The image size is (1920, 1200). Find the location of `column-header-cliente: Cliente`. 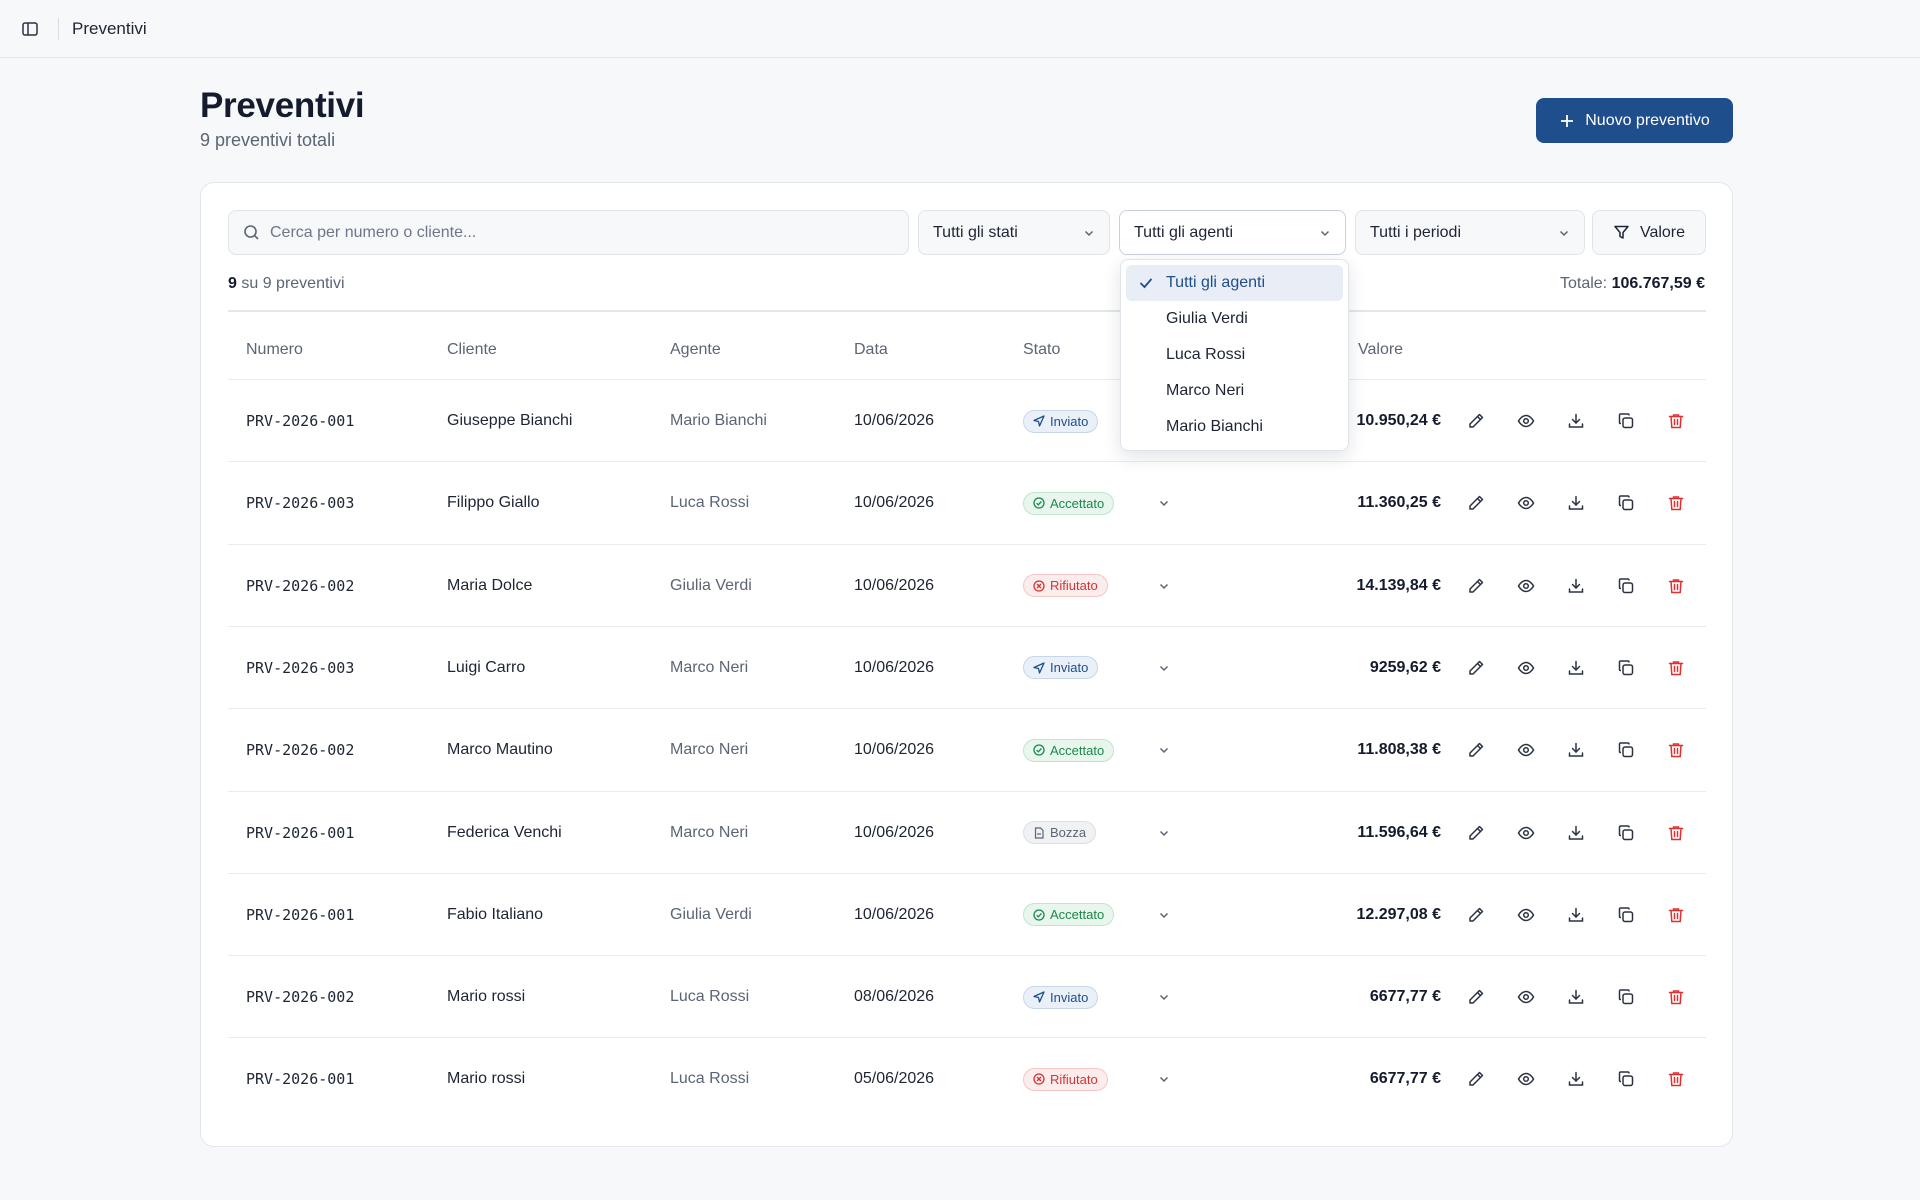

column-header-cliente: Cliente is located at coordinates (472, 349).